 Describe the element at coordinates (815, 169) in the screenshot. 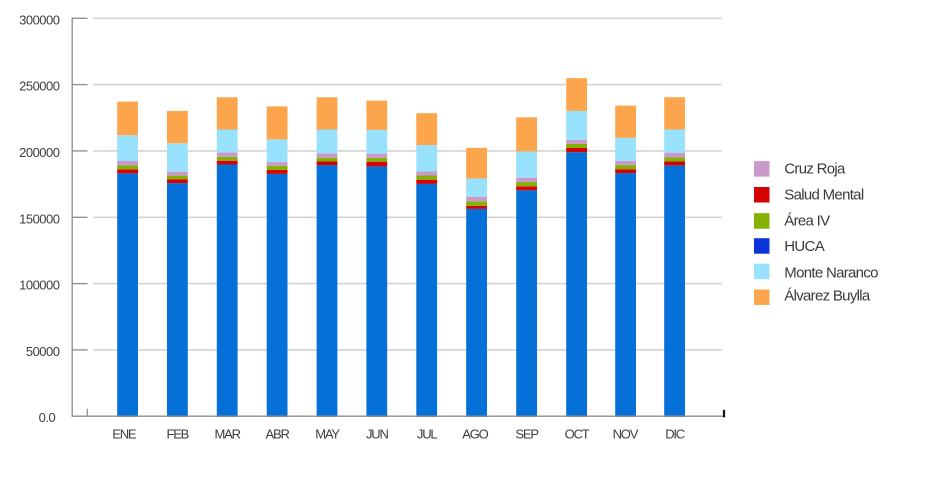

I see `svg-text: Cruz Roja` at that location.